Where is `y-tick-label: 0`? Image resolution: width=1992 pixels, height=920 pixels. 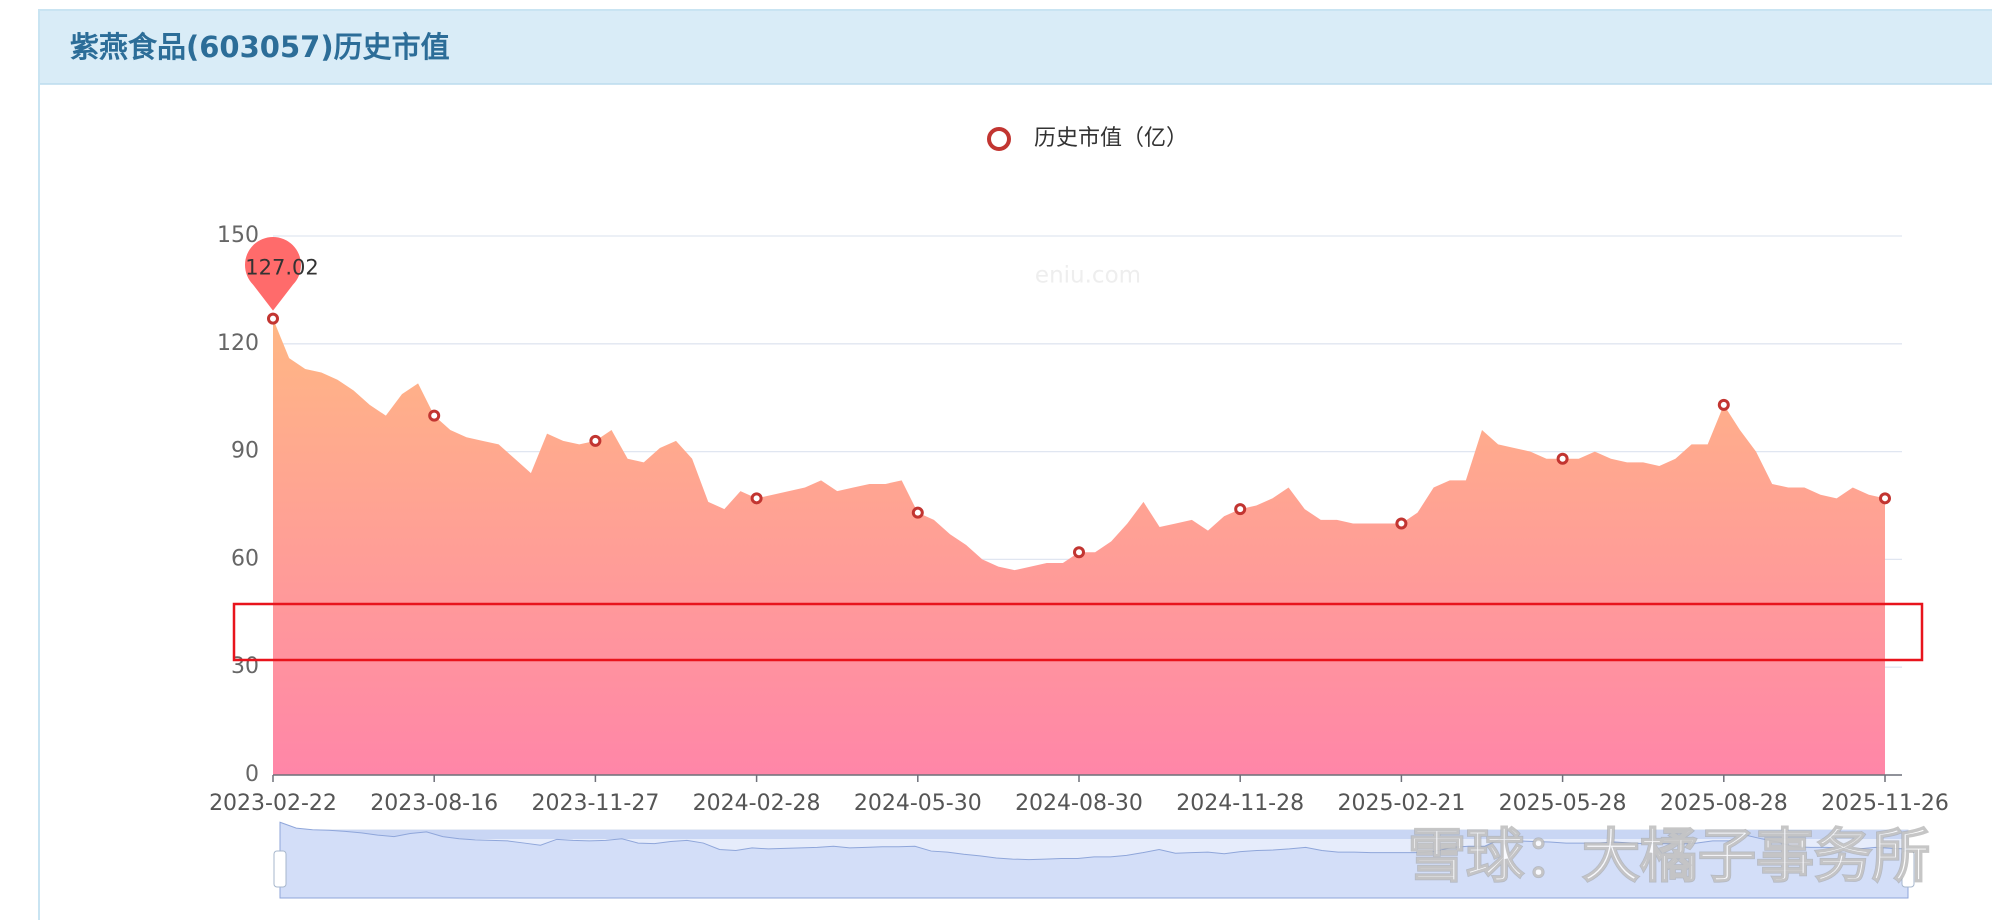 y-tick-label: 0 is located at coordinates (252, 774).